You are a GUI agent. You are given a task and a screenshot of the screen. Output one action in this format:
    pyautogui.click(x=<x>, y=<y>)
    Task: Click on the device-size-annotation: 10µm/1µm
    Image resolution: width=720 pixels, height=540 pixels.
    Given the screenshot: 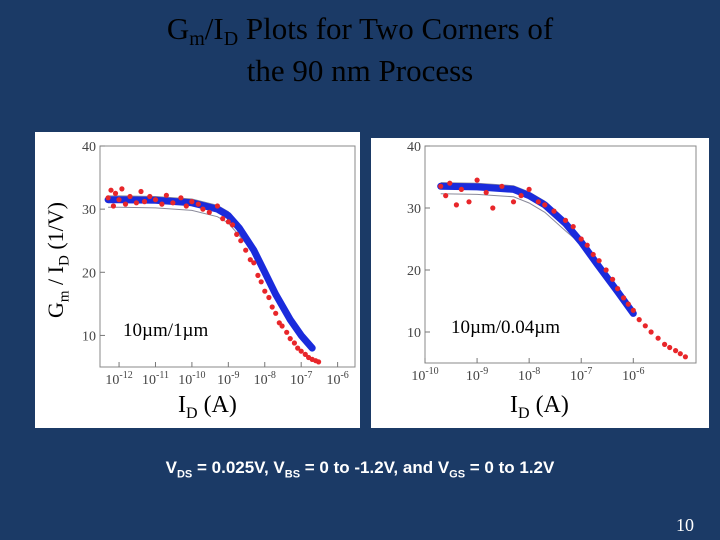 What is the action you would take?
    pyautogui.click(x=165, y=330)
    